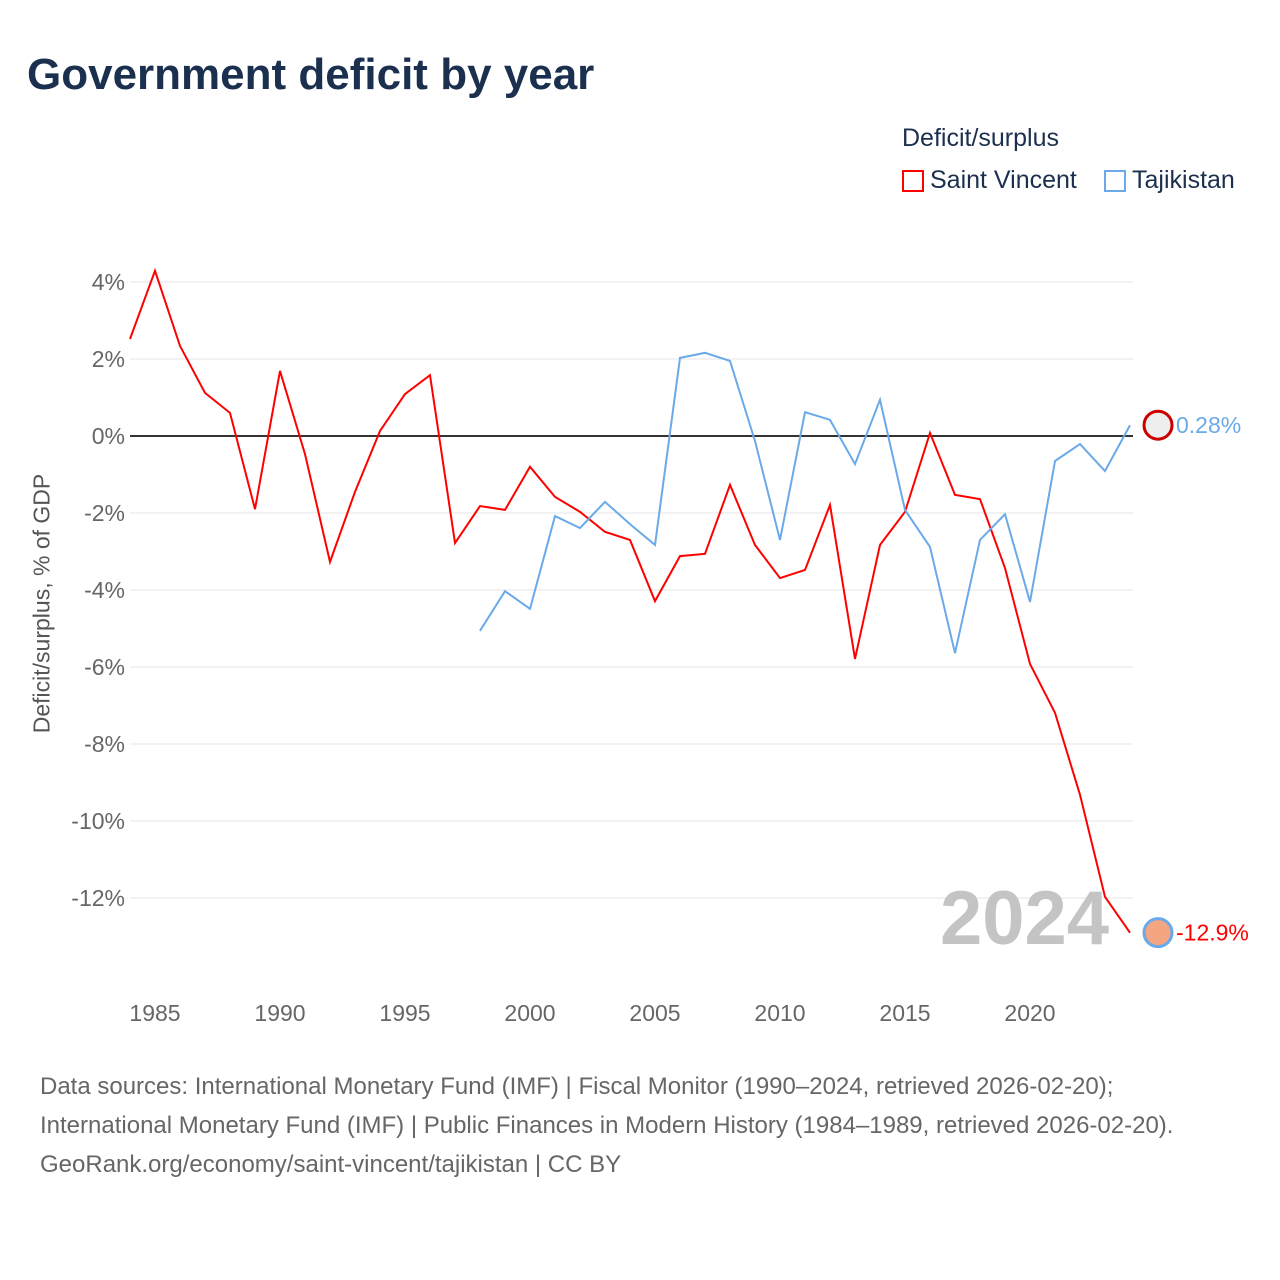 The image size is (1280, 1280). What do you see at coordinates (104, 744) in the screenshot?
I see `y-tick-label: -8%` at bounding box center [104, 744].